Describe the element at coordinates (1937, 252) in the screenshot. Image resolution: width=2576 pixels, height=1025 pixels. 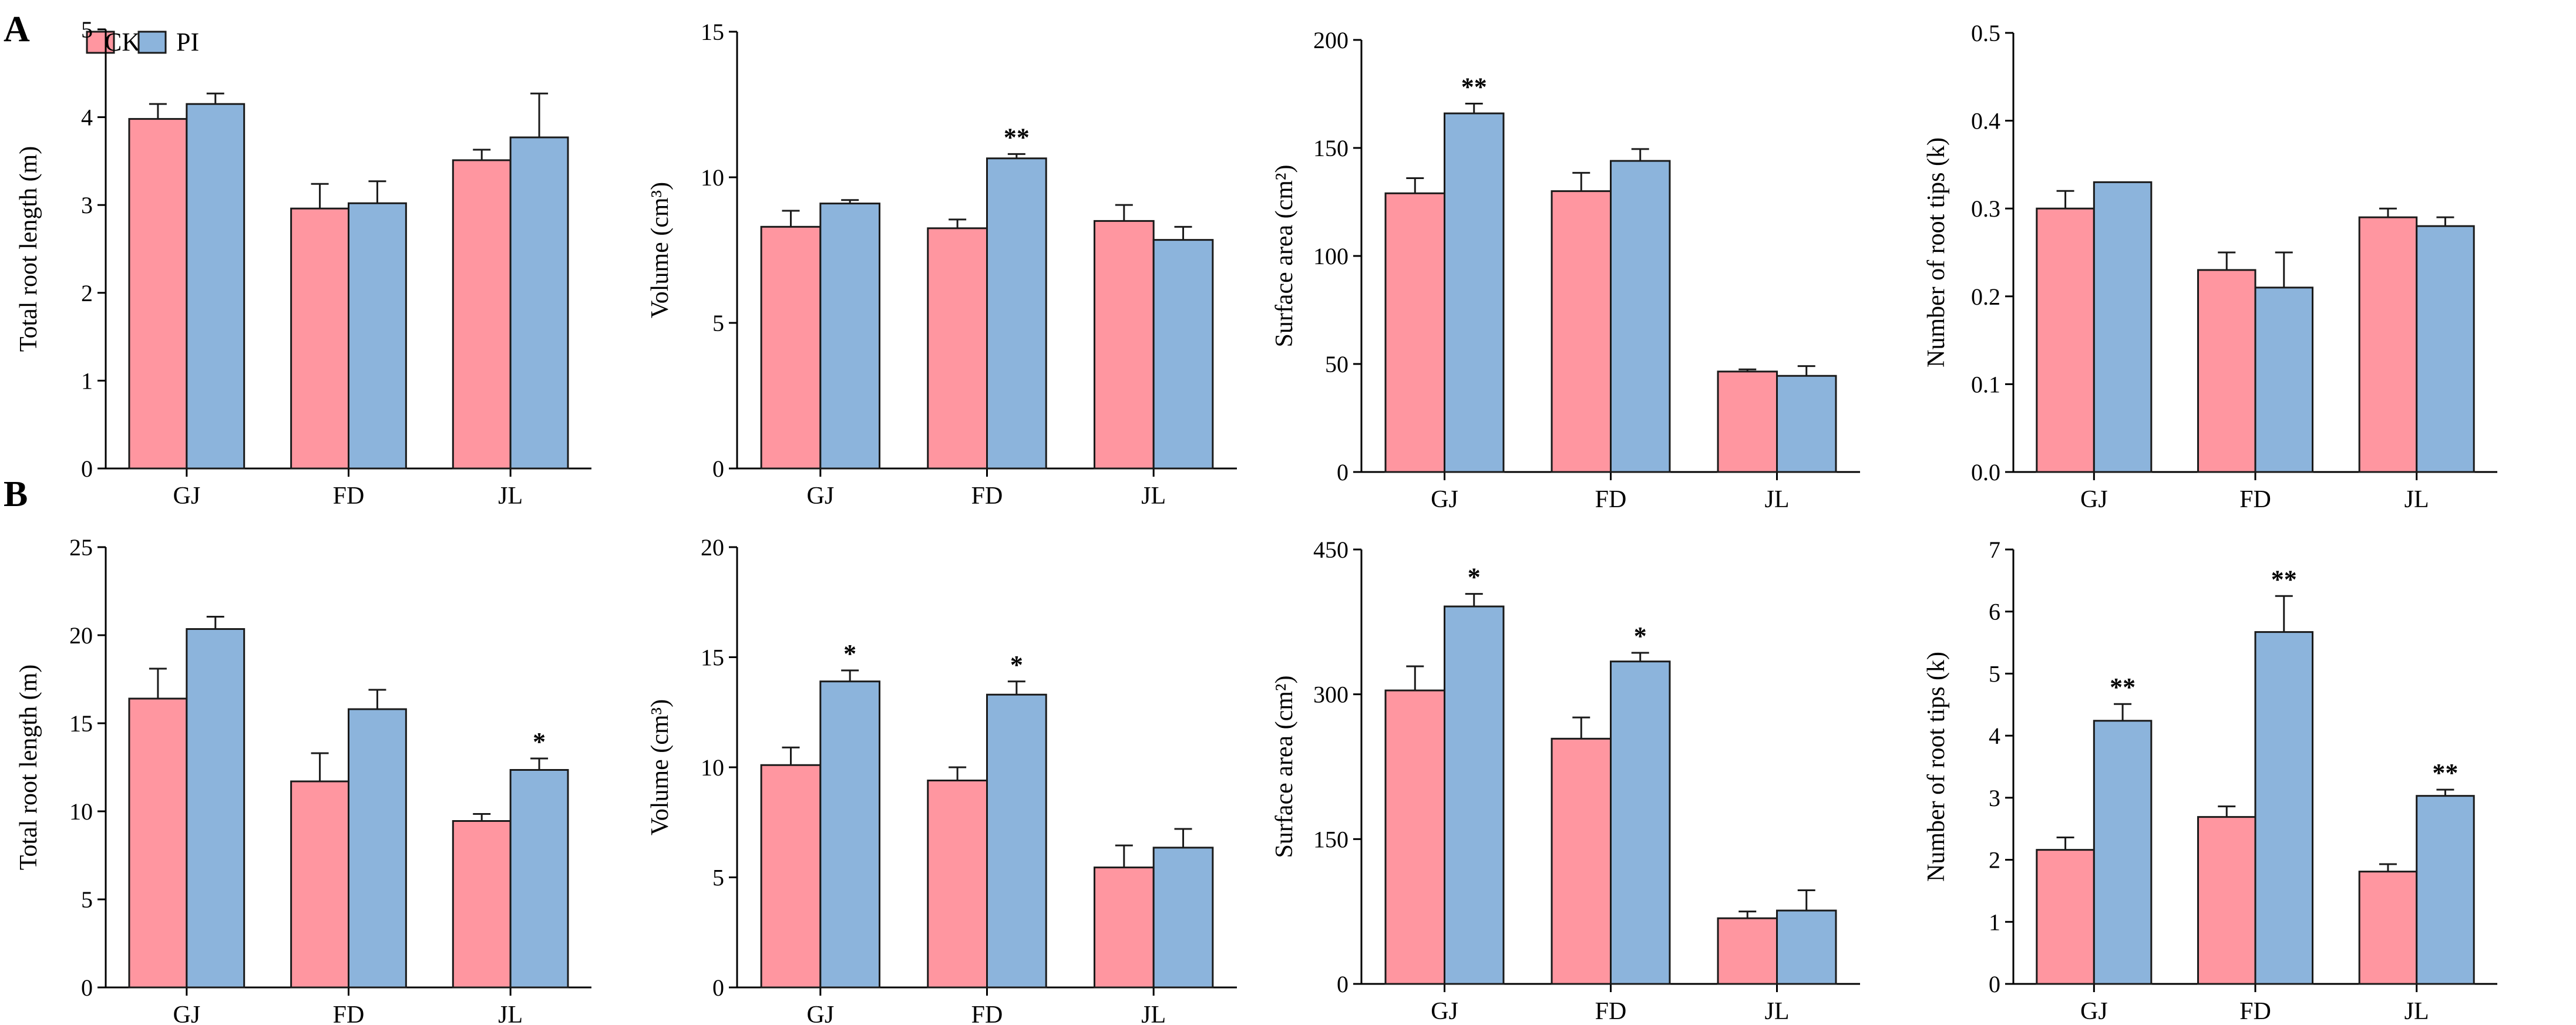
I see `y-axis-title: Number of root tips (k)` at that location.